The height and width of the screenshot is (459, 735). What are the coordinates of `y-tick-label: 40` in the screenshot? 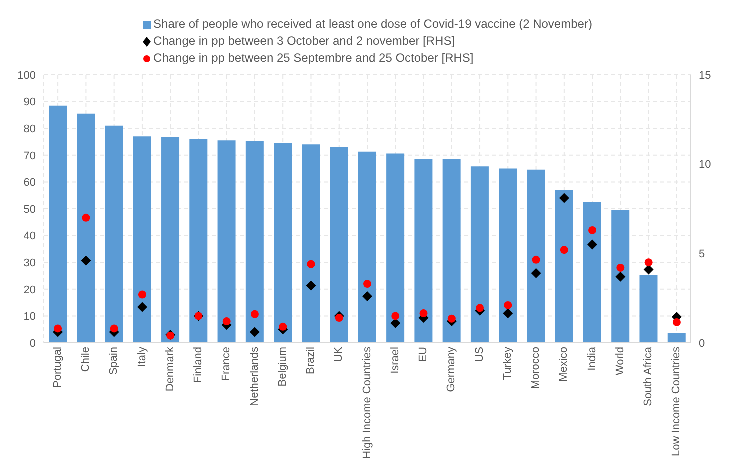 It's located at (30, 236).